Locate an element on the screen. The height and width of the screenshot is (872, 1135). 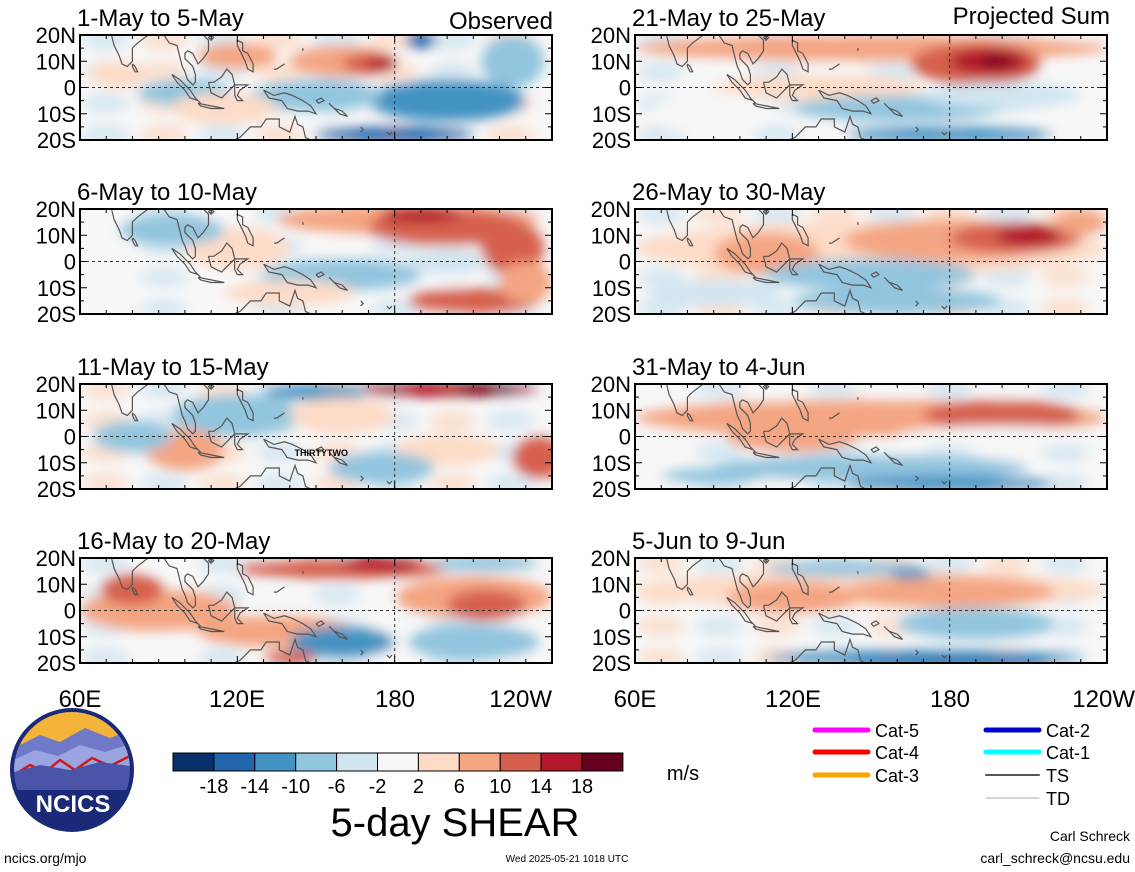
timestamp-label: Wed 2025-05-21 1018 UTC is located at coordinates (567, 859).